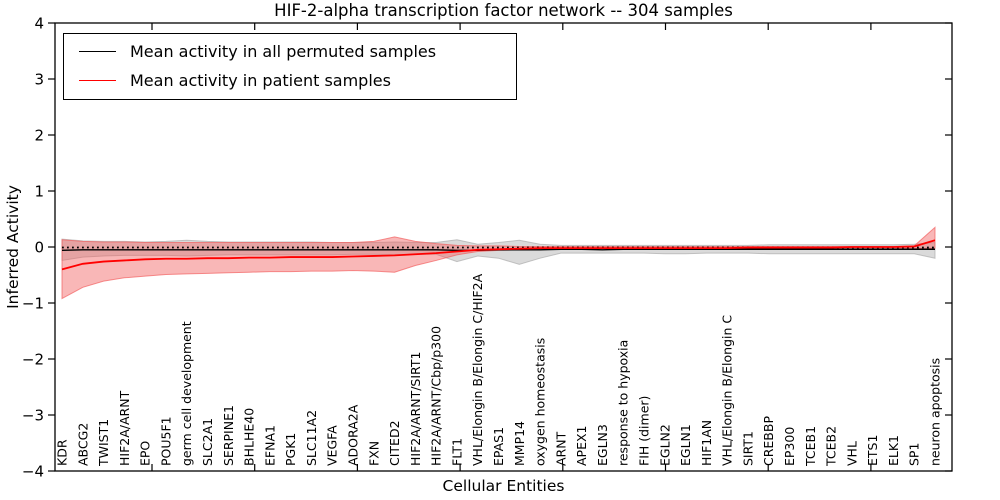  I want to click on legend-item-patient: Mean activity in patient samples, so click(290, 80).